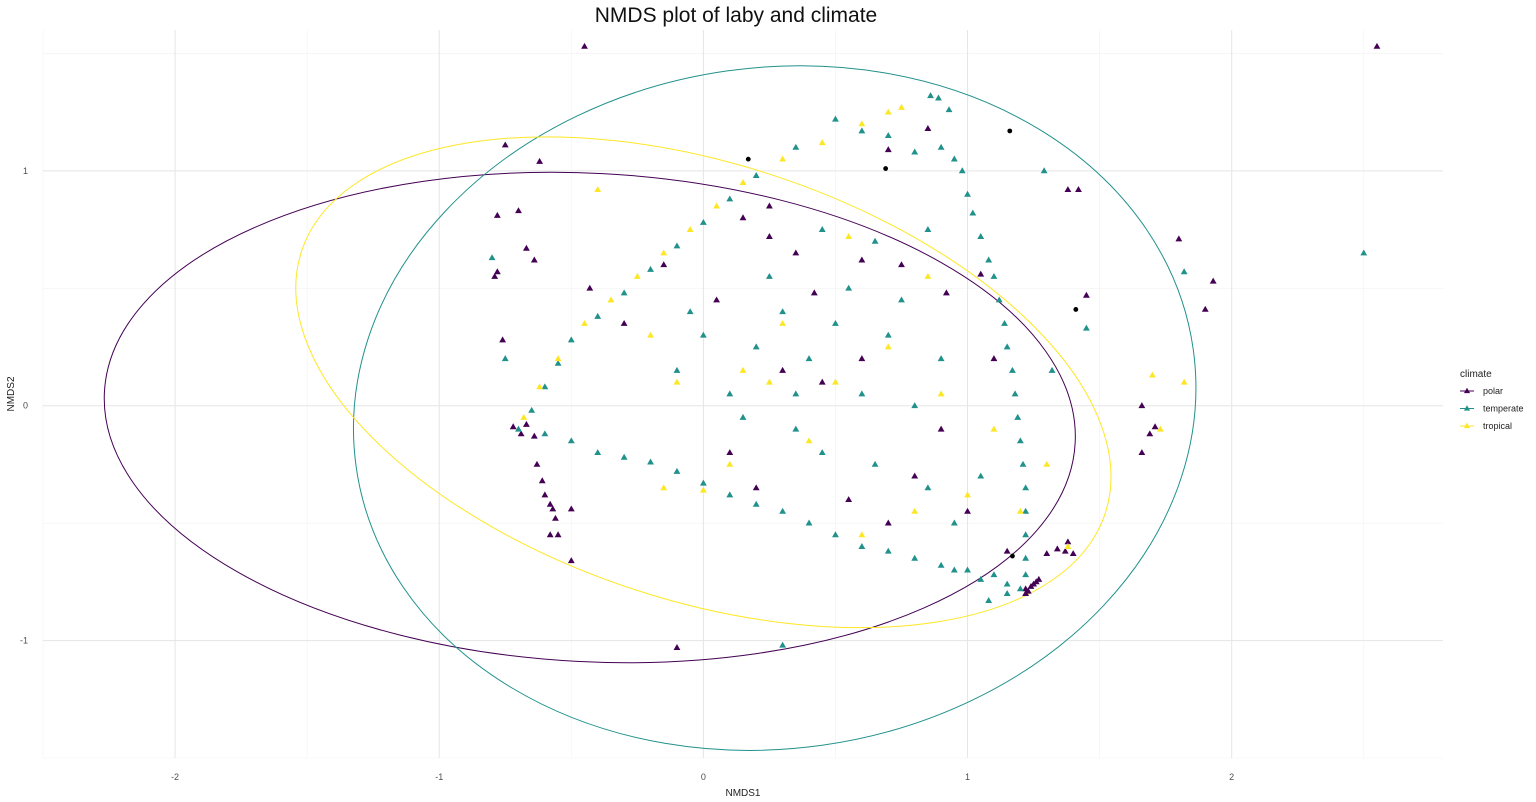  What do you see at coordinates (25, 171) in the screenshot?
I see `y-tick-label: 1` at bounding box center [25, 171].